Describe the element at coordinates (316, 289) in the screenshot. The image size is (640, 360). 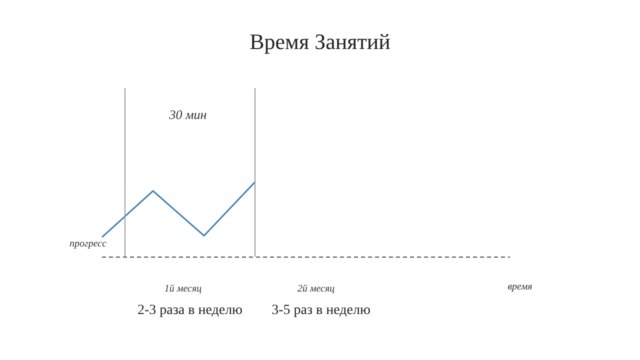
I see `text: 2й месяц` at that location.